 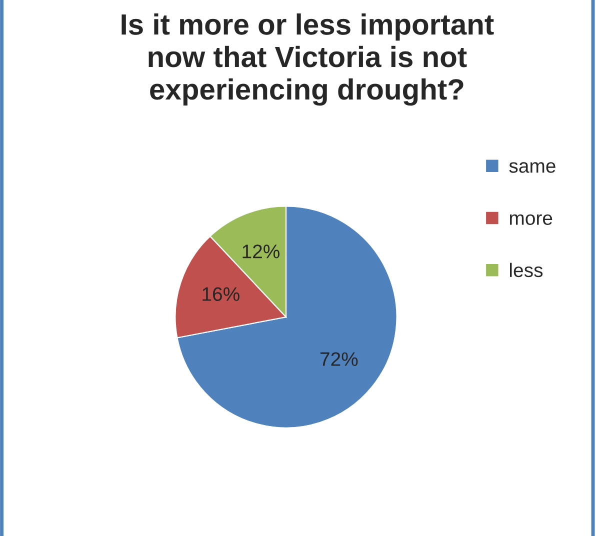 What do you see at coordinates (526, 270) in the screenshot?
I see `legend-label: less` at bounding box center [526, 270].